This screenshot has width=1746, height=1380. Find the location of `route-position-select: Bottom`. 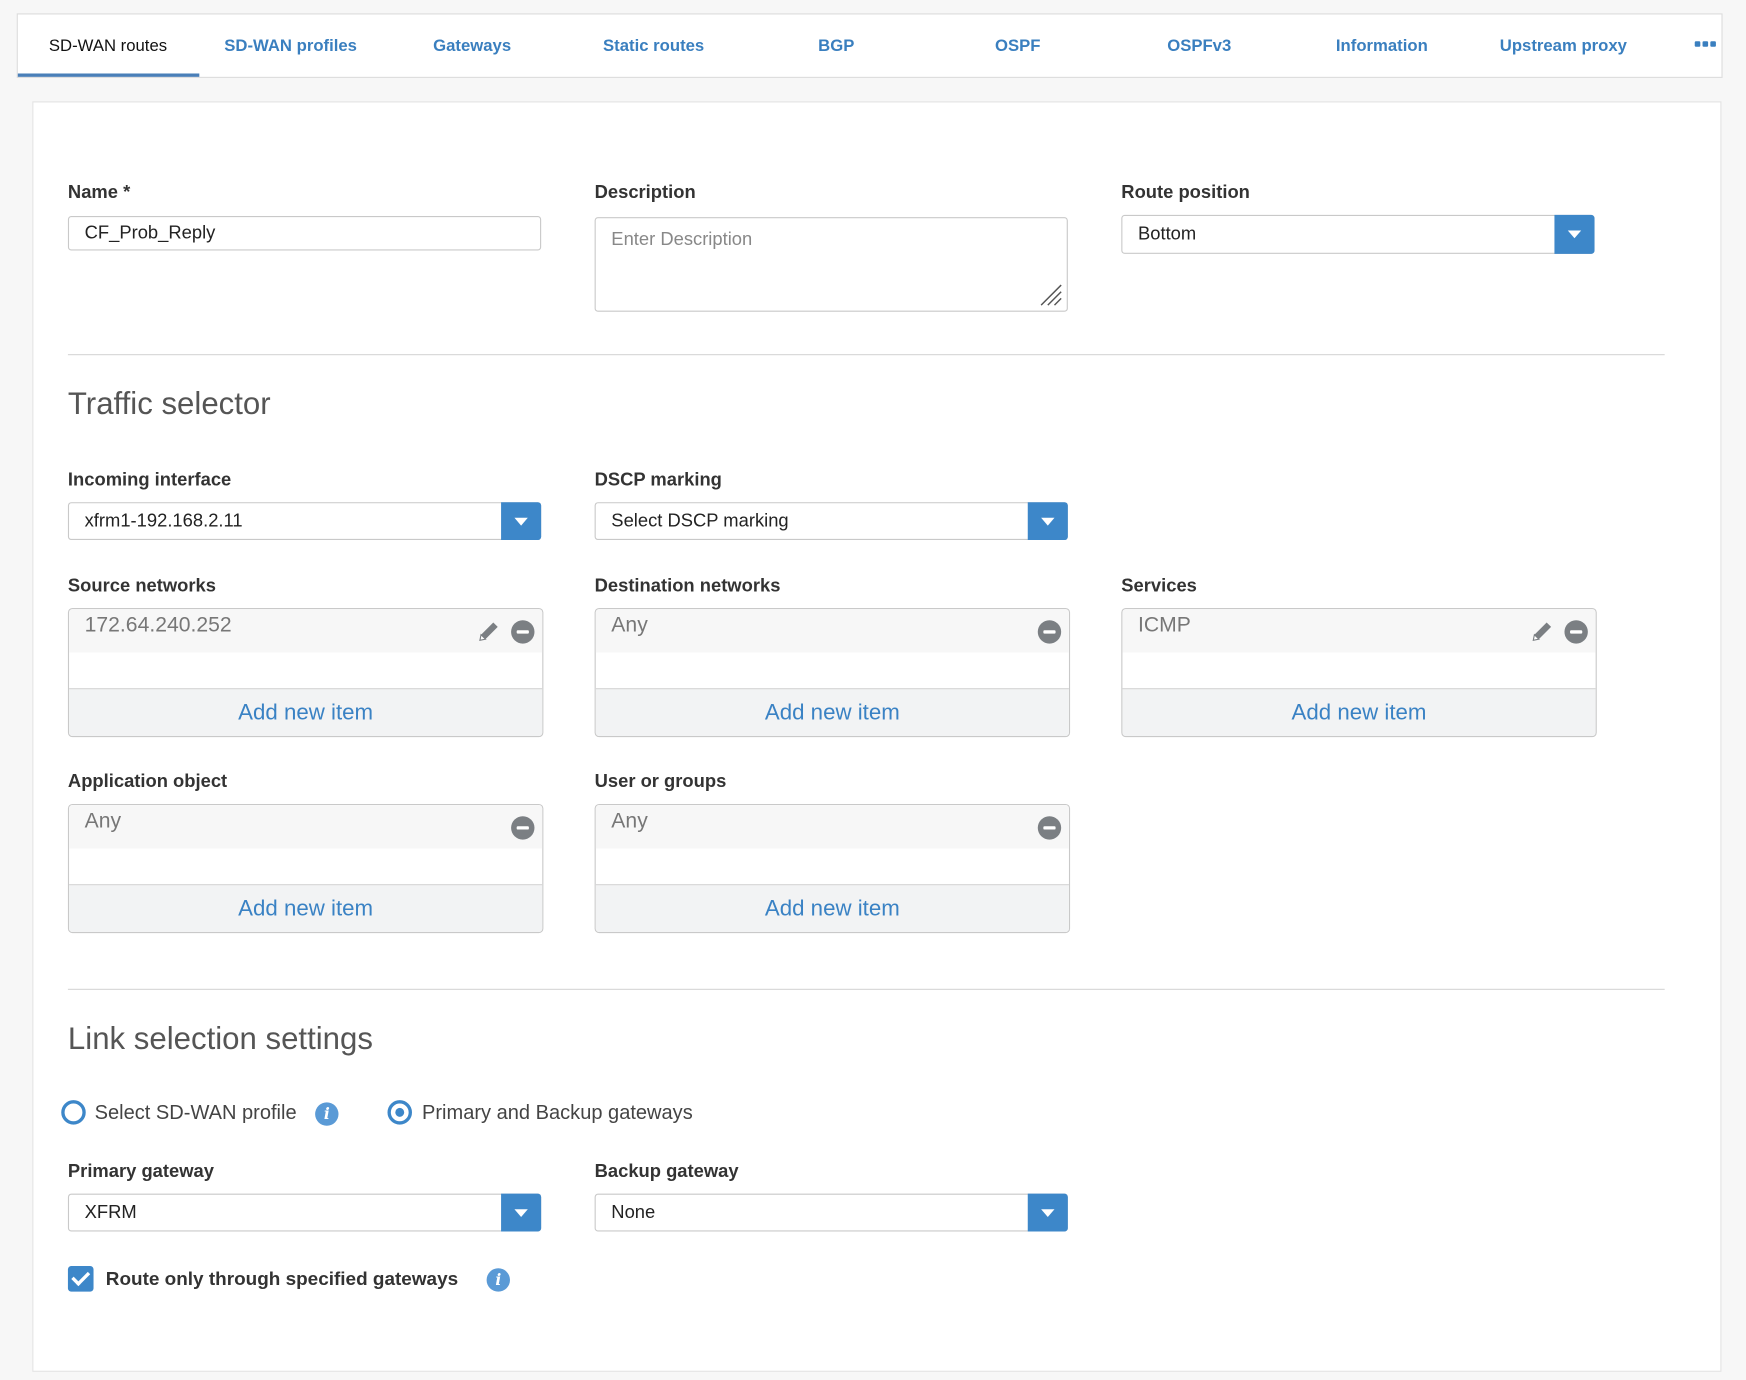

route-position-select: Bottom is located at coordinates (1358, 234).